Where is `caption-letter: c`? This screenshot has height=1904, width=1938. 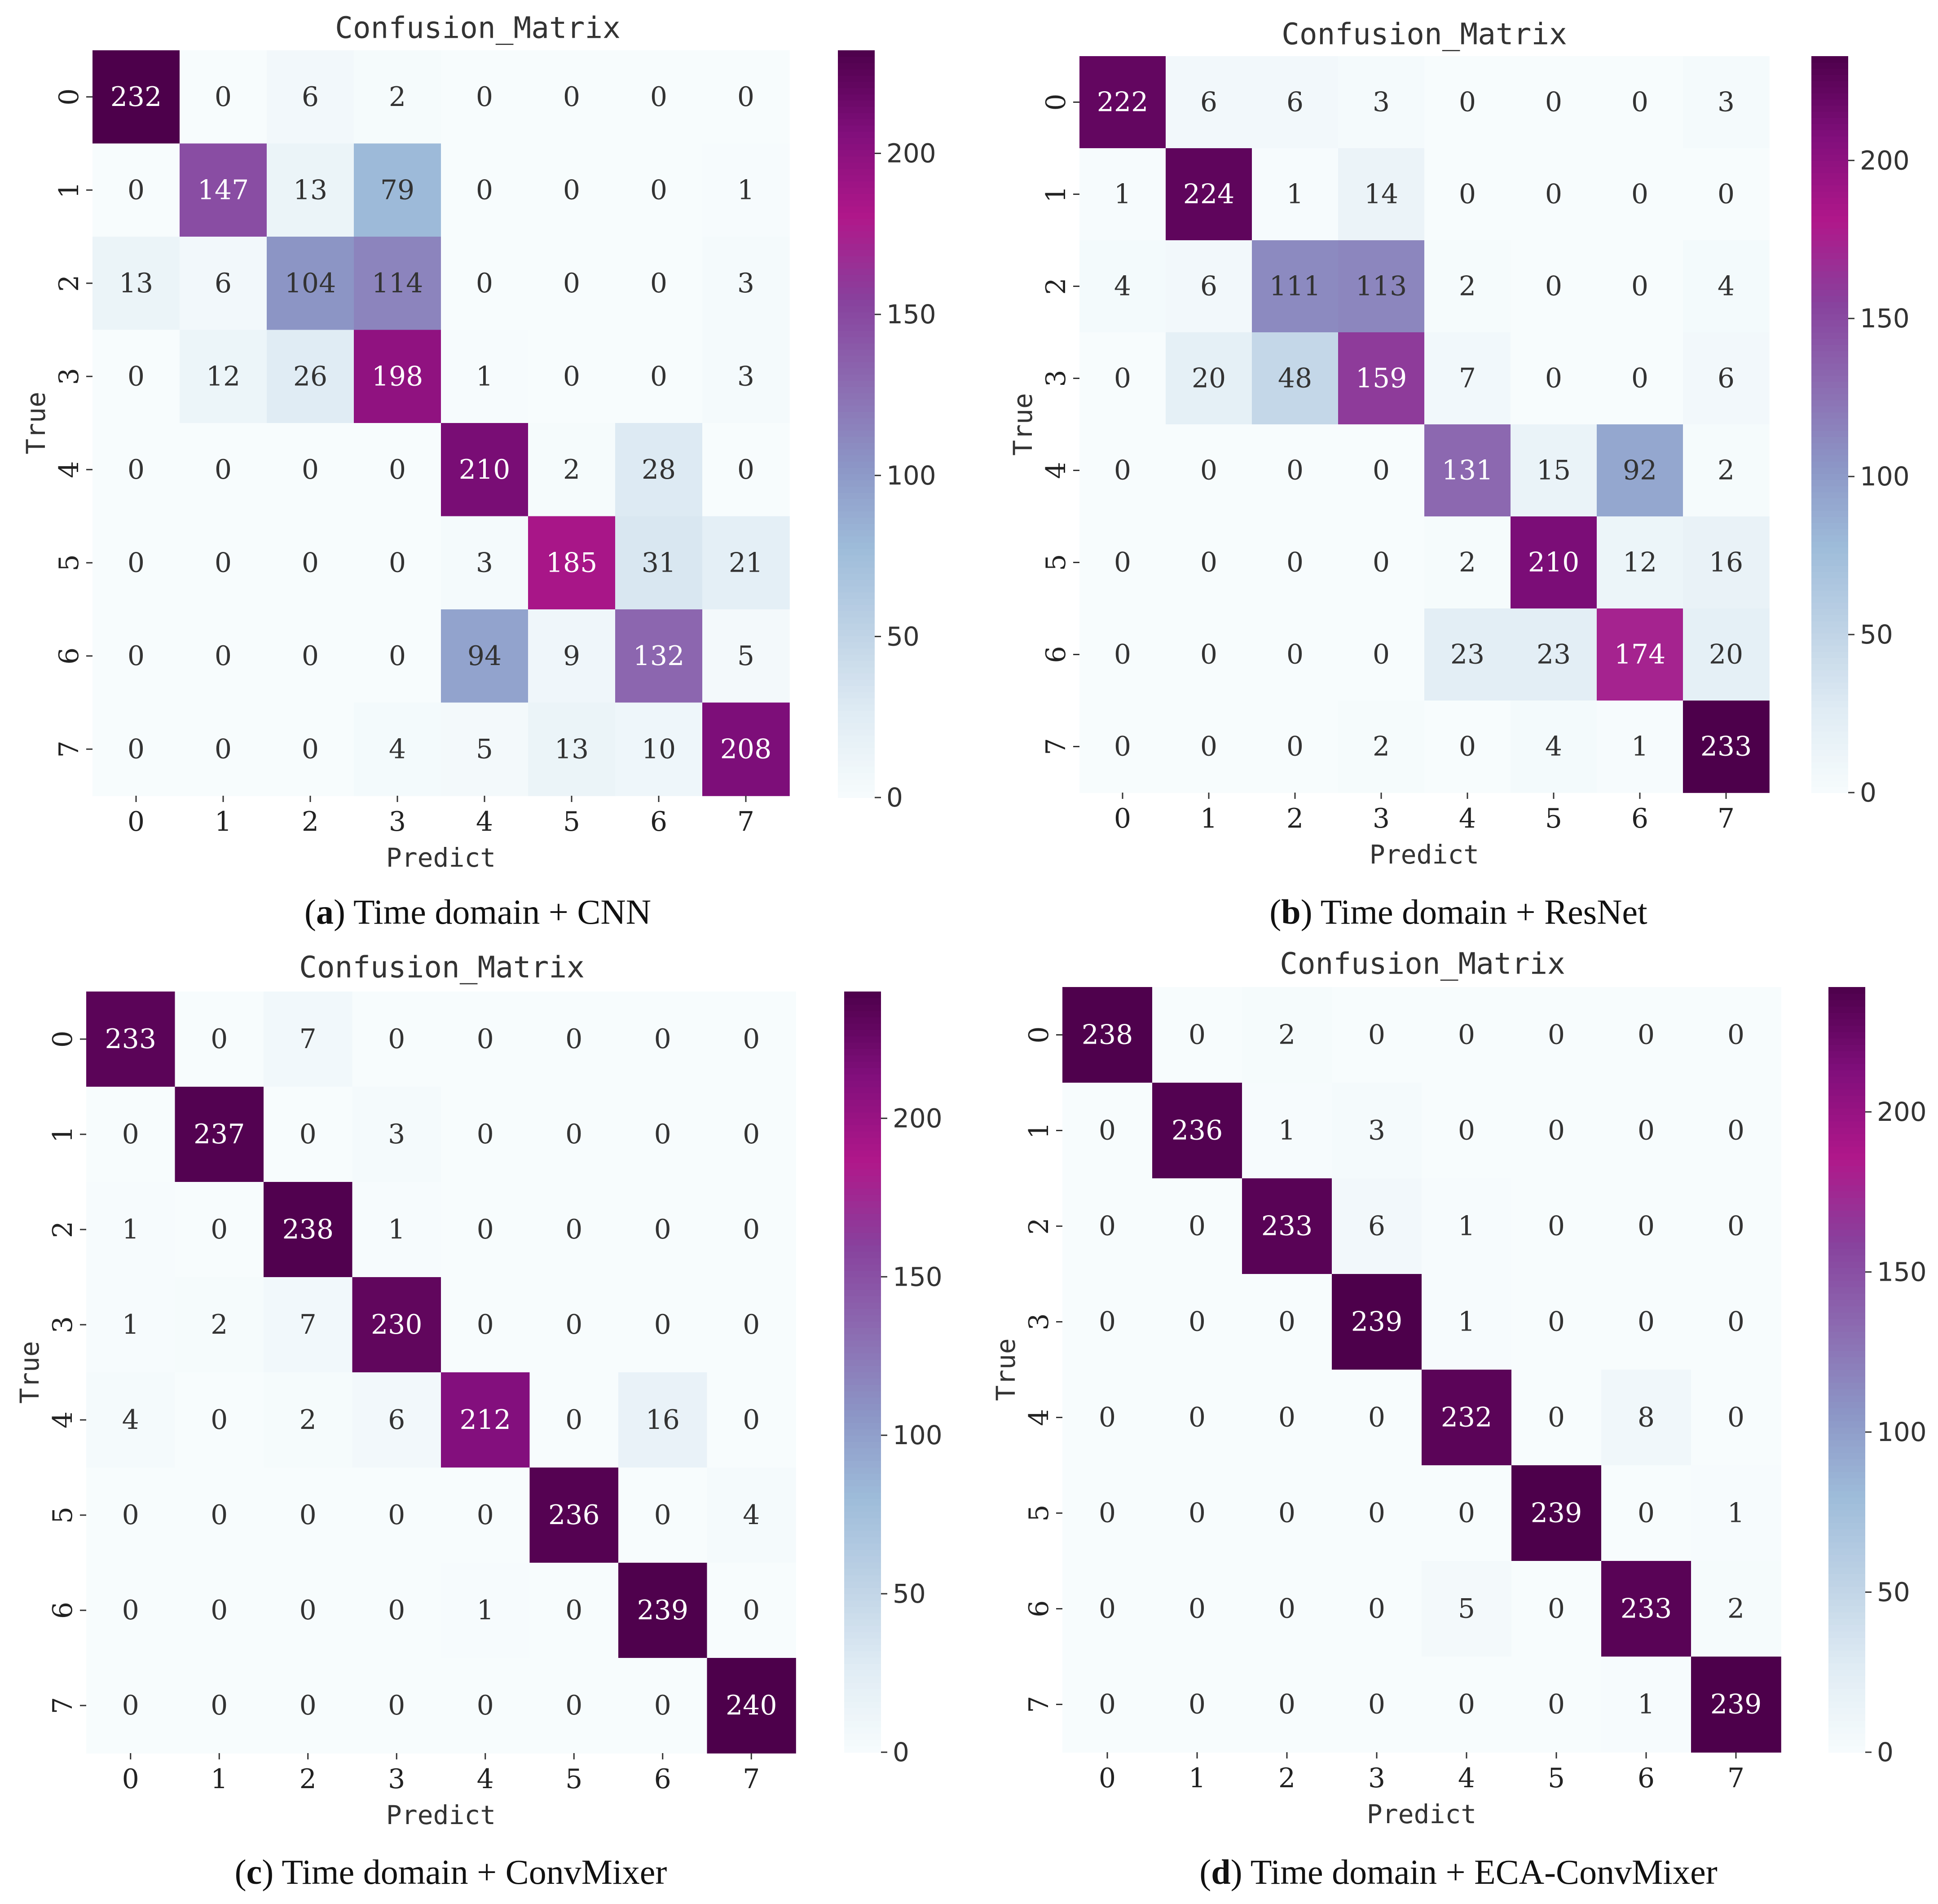
caption-letter: c is located at coordinates (255, 1871).